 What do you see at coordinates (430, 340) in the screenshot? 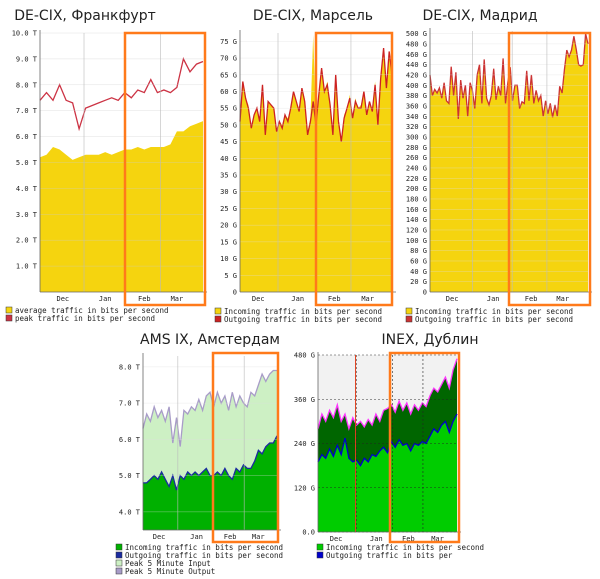
I see `chart-title: INEX, Дублин` at bounding box center [430, 340].